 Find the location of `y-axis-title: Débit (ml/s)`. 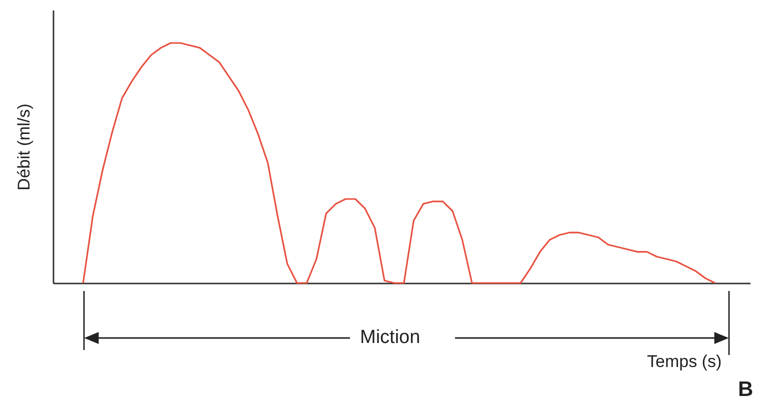

y-axis-title: Débit (ml/s) is located at coordinates (24, 147).